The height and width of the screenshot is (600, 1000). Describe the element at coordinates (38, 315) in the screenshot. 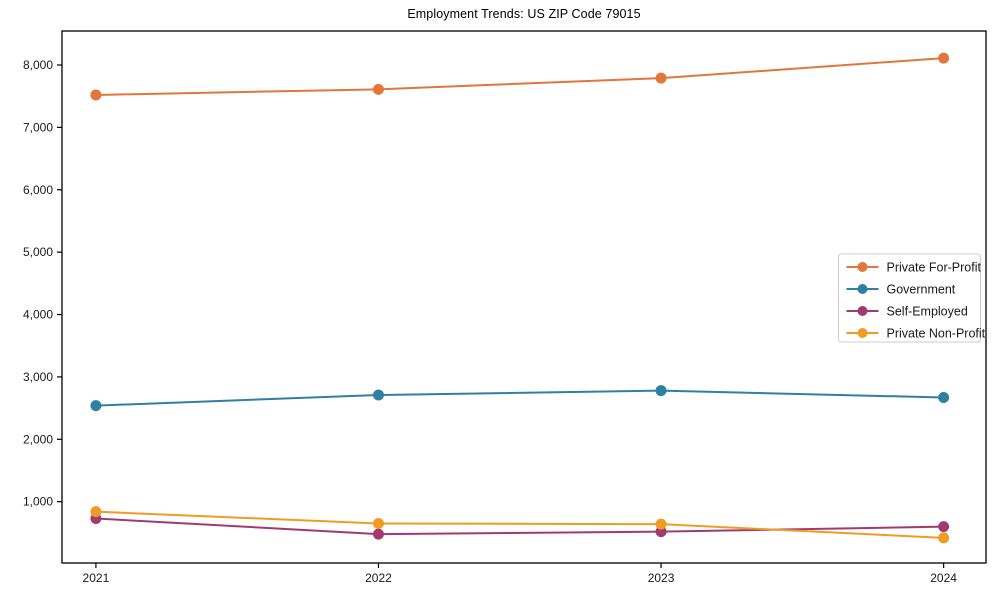

I see `y-tick-label: 4,000` at that location.